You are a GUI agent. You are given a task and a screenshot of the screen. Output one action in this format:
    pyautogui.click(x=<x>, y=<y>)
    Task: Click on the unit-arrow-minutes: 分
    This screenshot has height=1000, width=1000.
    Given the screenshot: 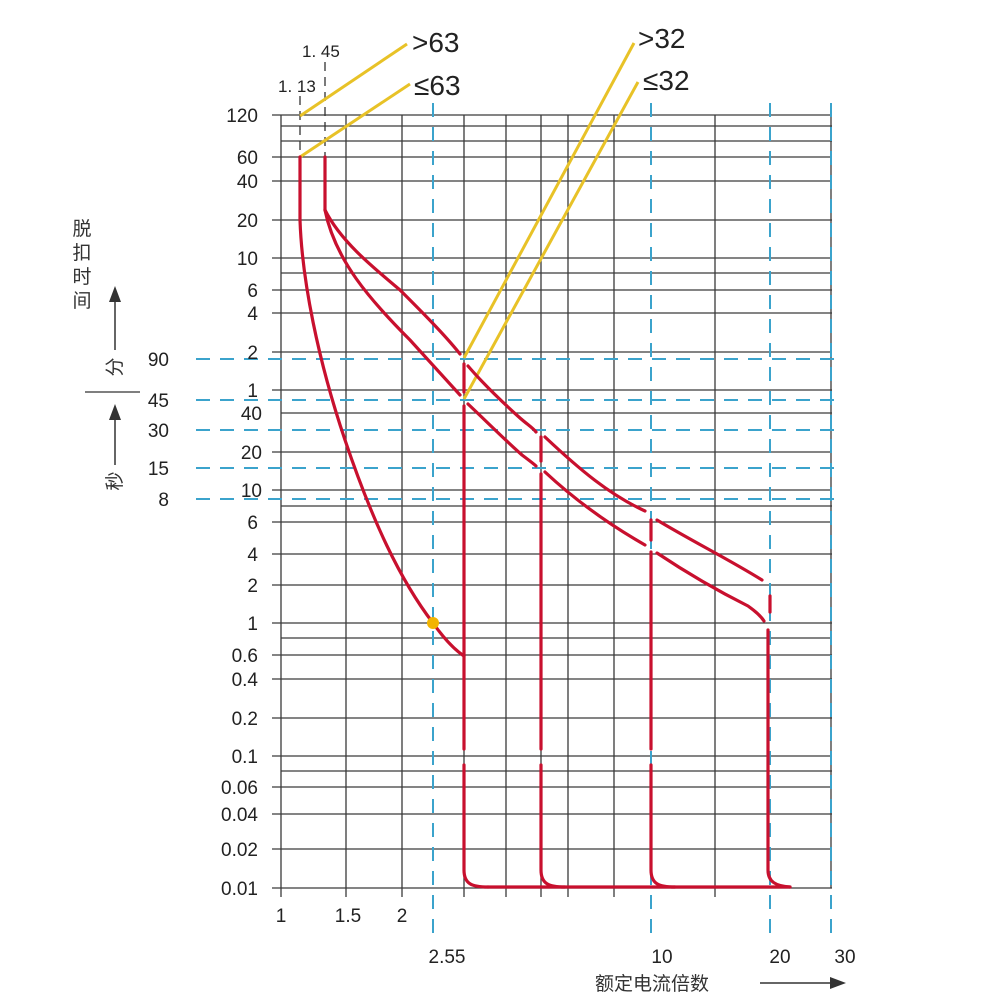 What is the action you would take?
    pyautogui.click(x=115, y=331)
    